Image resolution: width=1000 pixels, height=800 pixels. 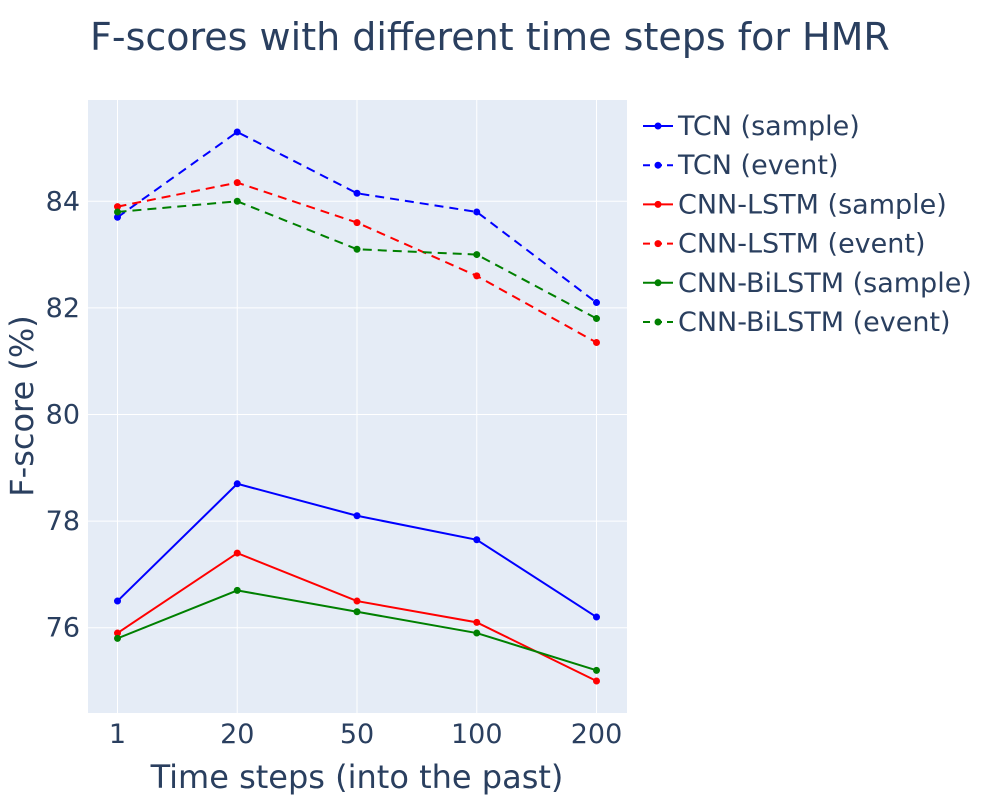 I want to click on legend-label: CNN-LSTM (sample), so click(x=812, y=204).